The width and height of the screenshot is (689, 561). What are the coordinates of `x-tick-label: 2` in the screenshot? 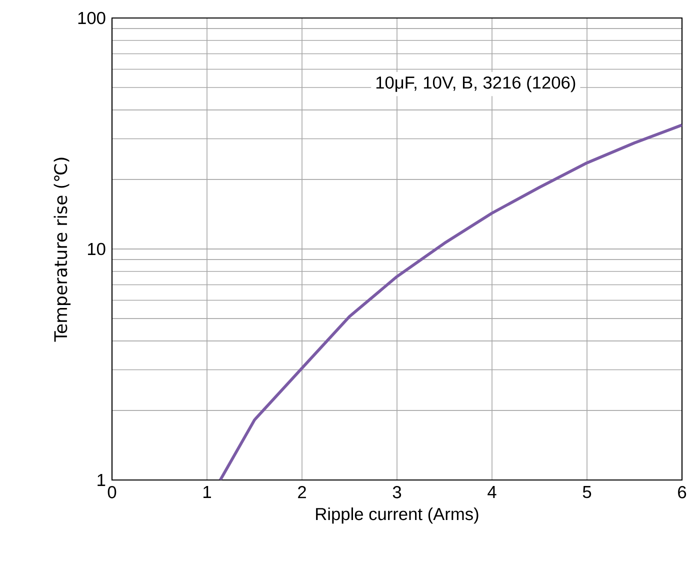 It's located at (302, 492).